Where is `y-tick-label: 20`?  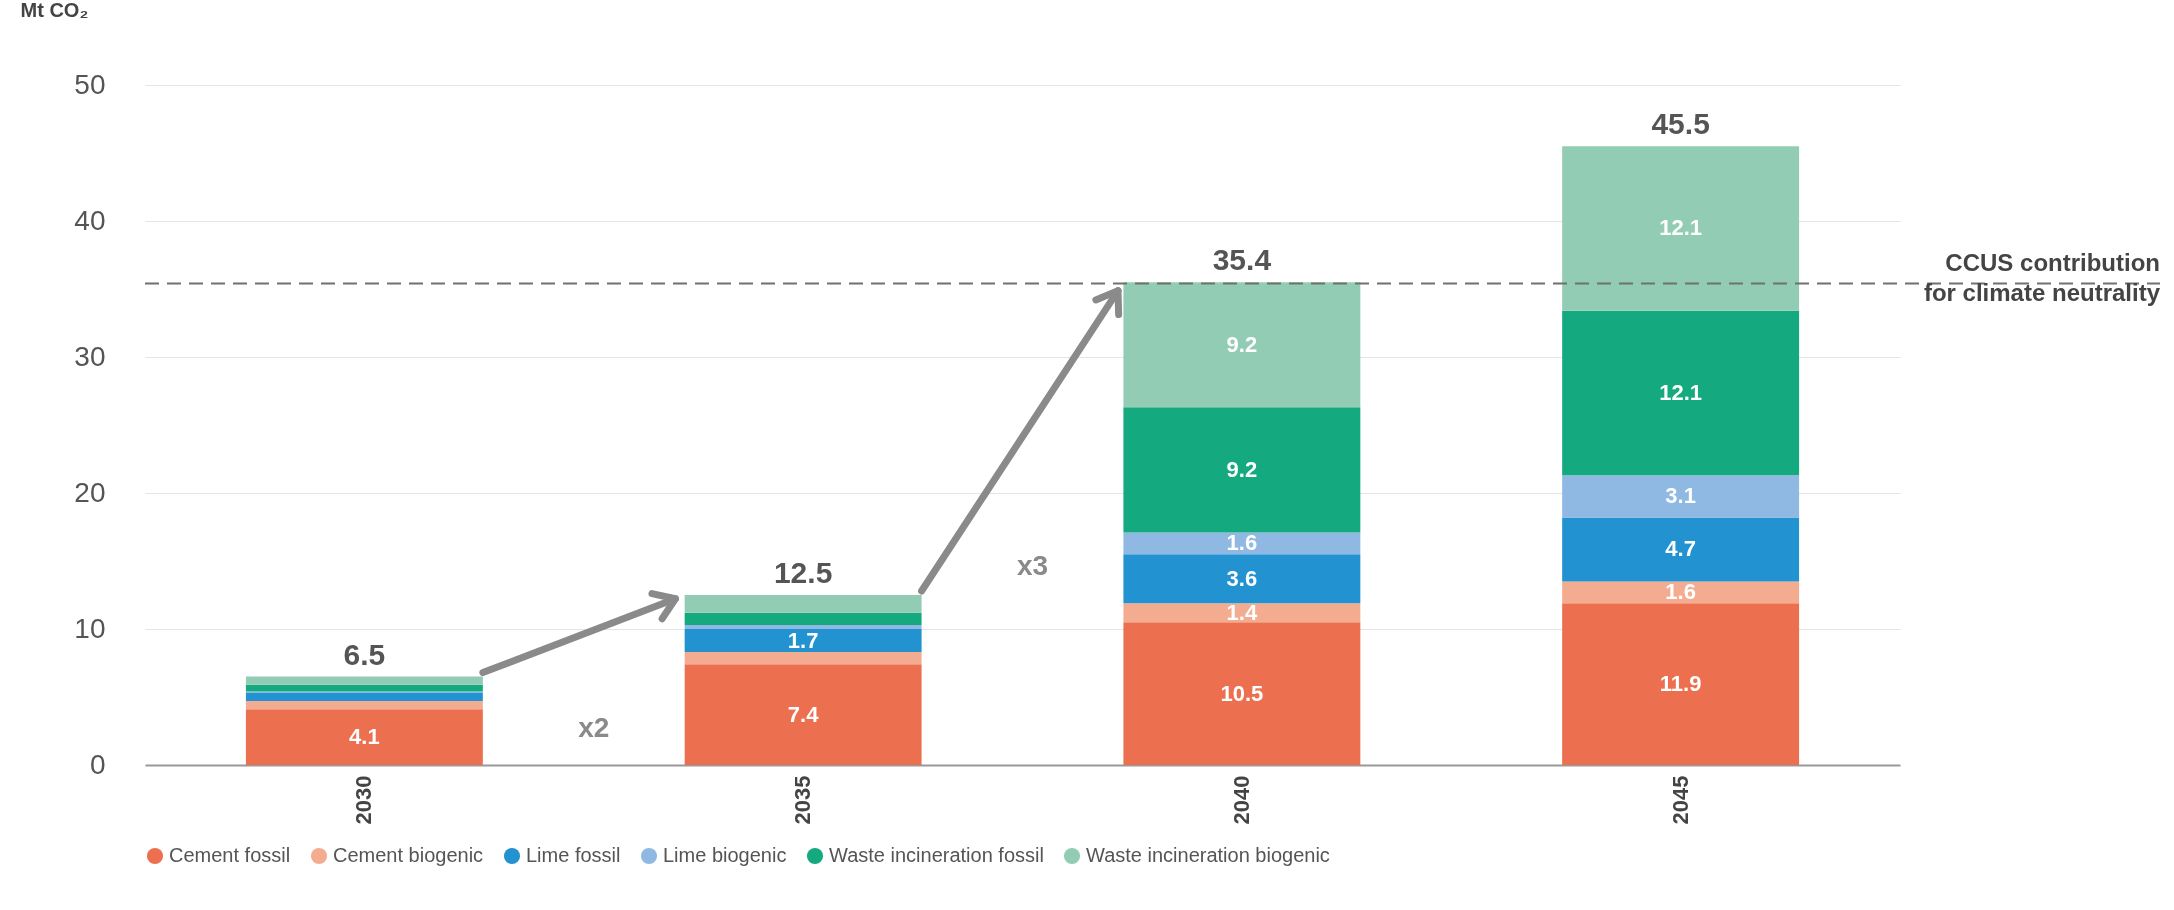 y-tick-label: 20 is located at coordinates (90, 492).